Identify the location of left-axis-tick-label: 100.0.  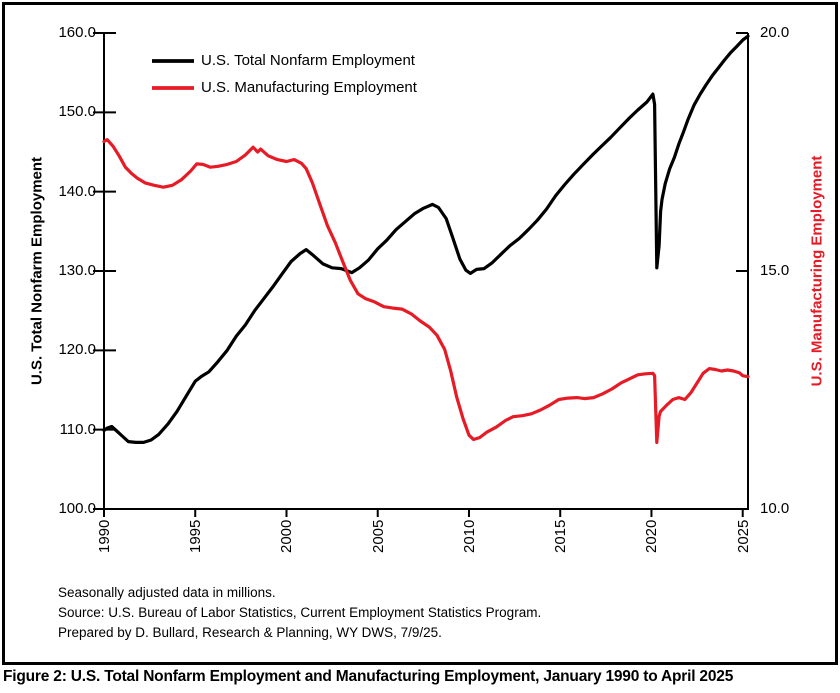
(77, 508).